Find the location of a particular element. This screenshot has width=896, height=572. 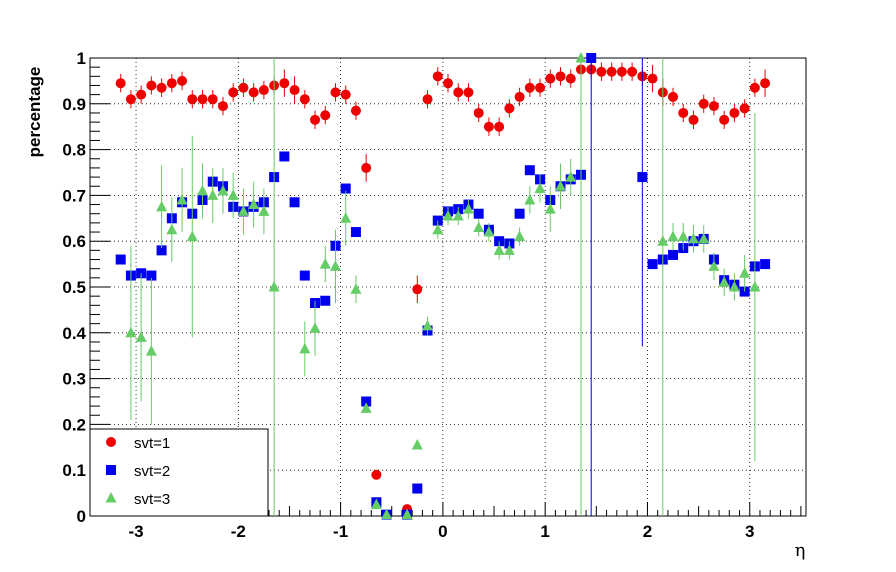

x-tick-labels: -3 -2 -1 0 1 2 3 is located at coordinates (441, 531).